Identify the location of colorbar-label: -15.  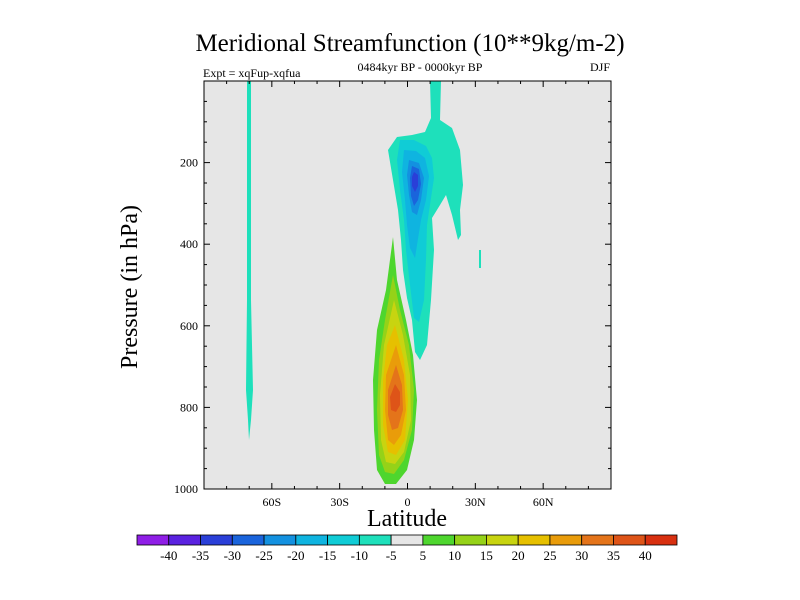
(327, 555).